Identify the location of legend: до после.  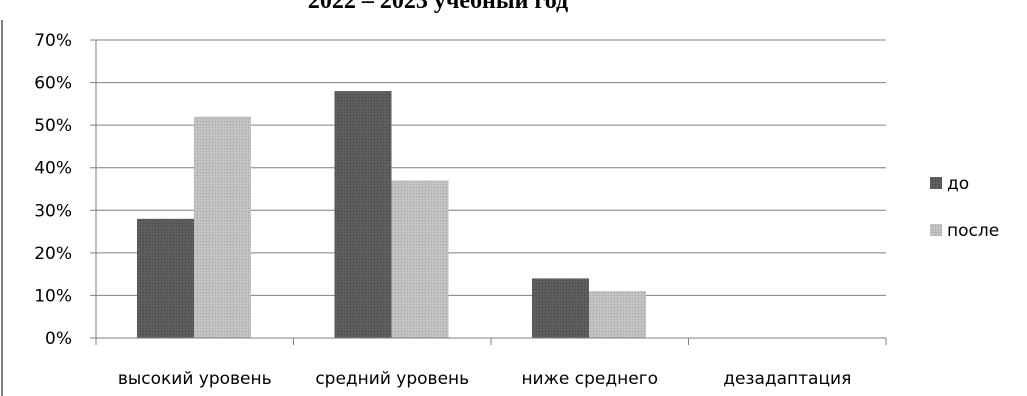
(964, 207).